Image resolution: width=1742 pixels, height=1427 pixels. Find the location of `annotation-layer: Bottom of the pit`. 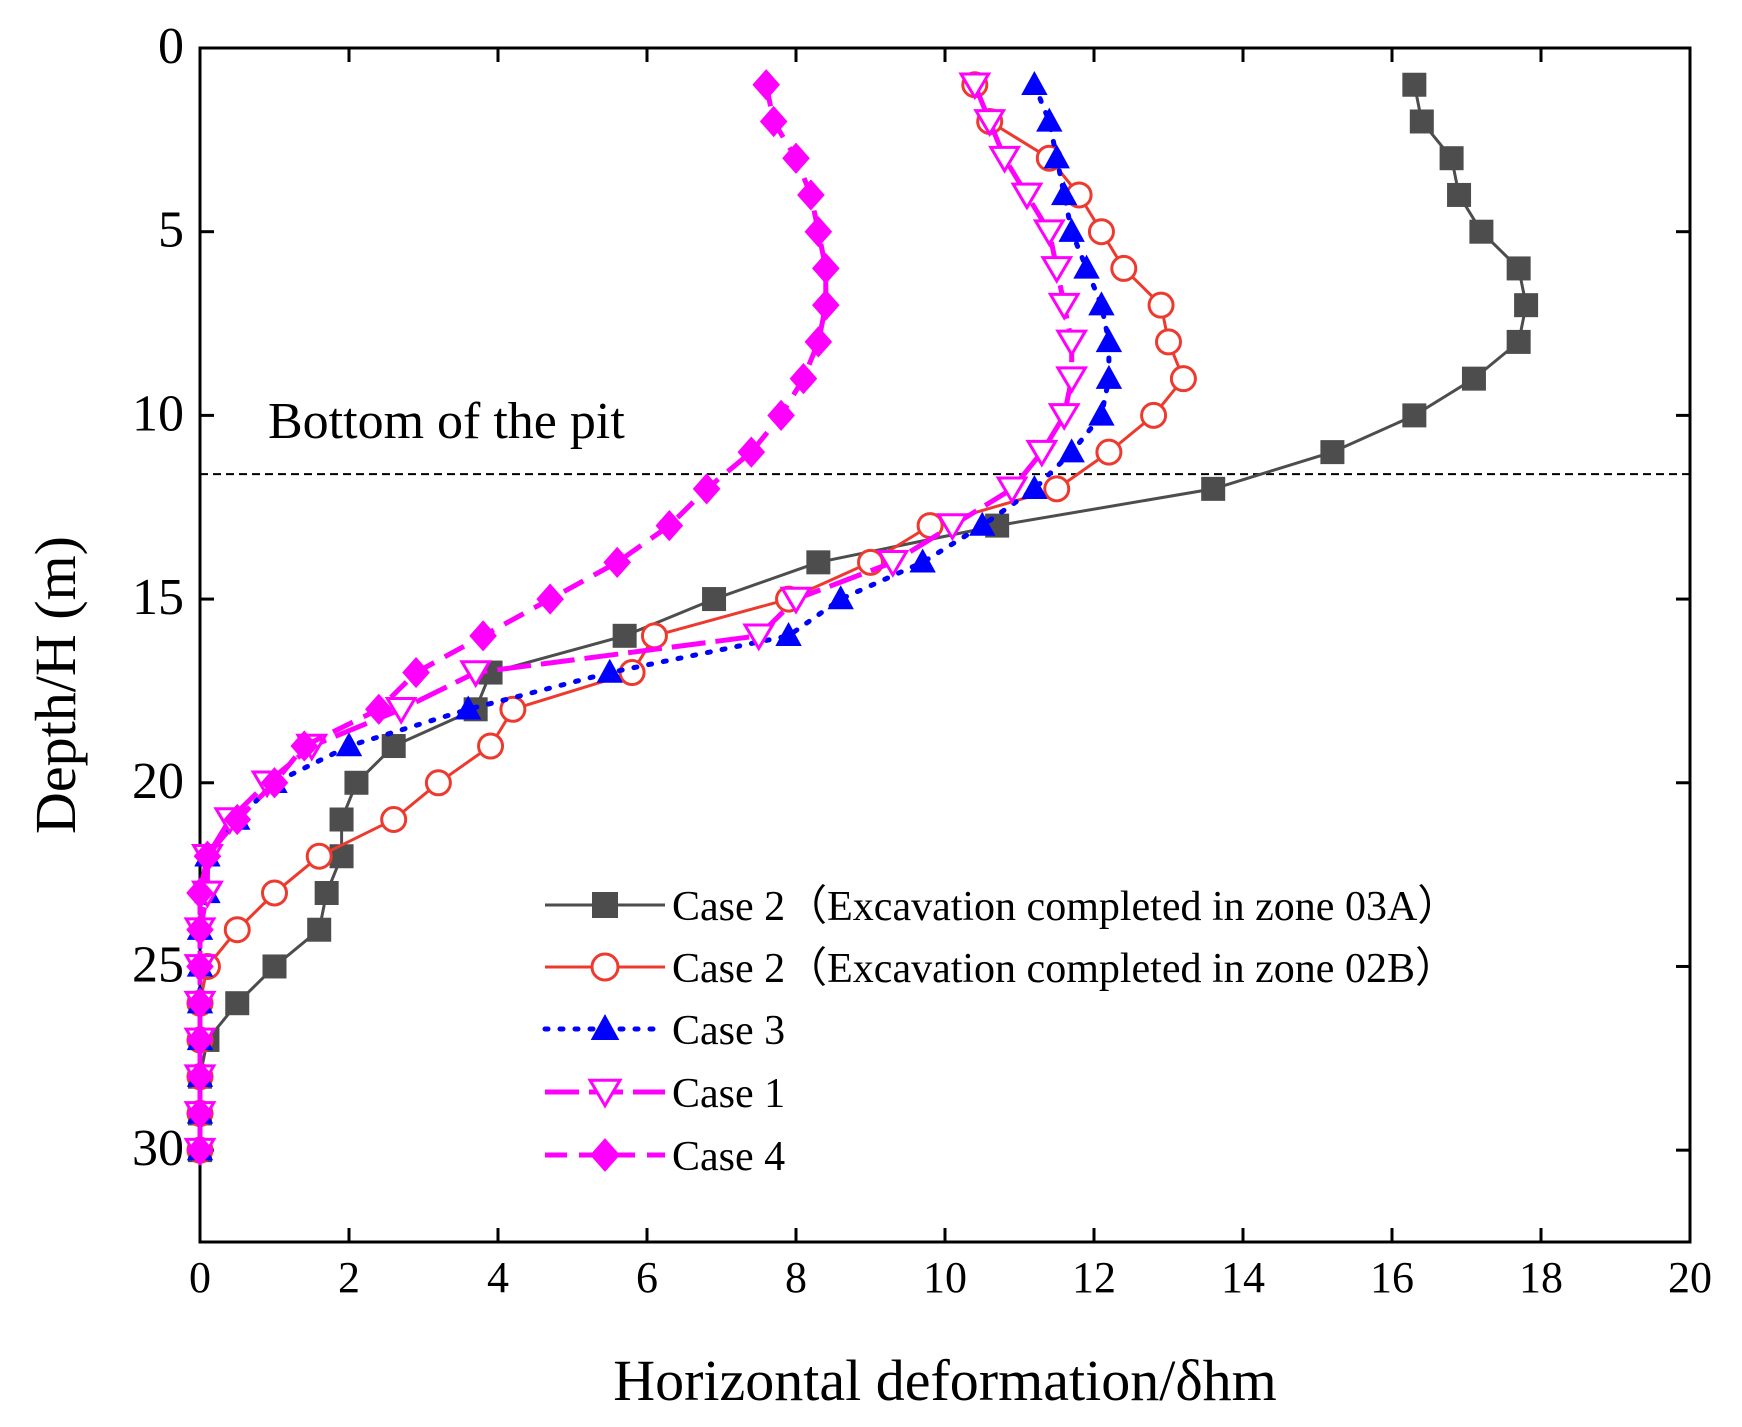

annotation-layer: Bottom of the pit is located at coordinates (945, 434).